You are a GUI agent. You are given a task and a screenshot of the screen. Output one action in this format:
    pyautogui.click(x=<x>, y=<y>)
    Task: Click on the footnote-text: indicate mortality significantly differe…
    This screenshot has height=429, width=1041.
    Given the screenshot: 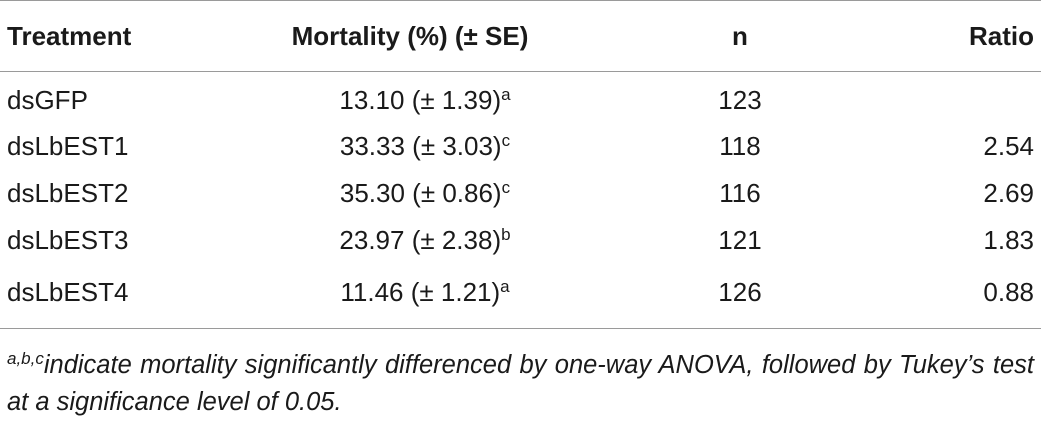 What is the action you would take?
    pyautogui.click(x=520, y=383)
    